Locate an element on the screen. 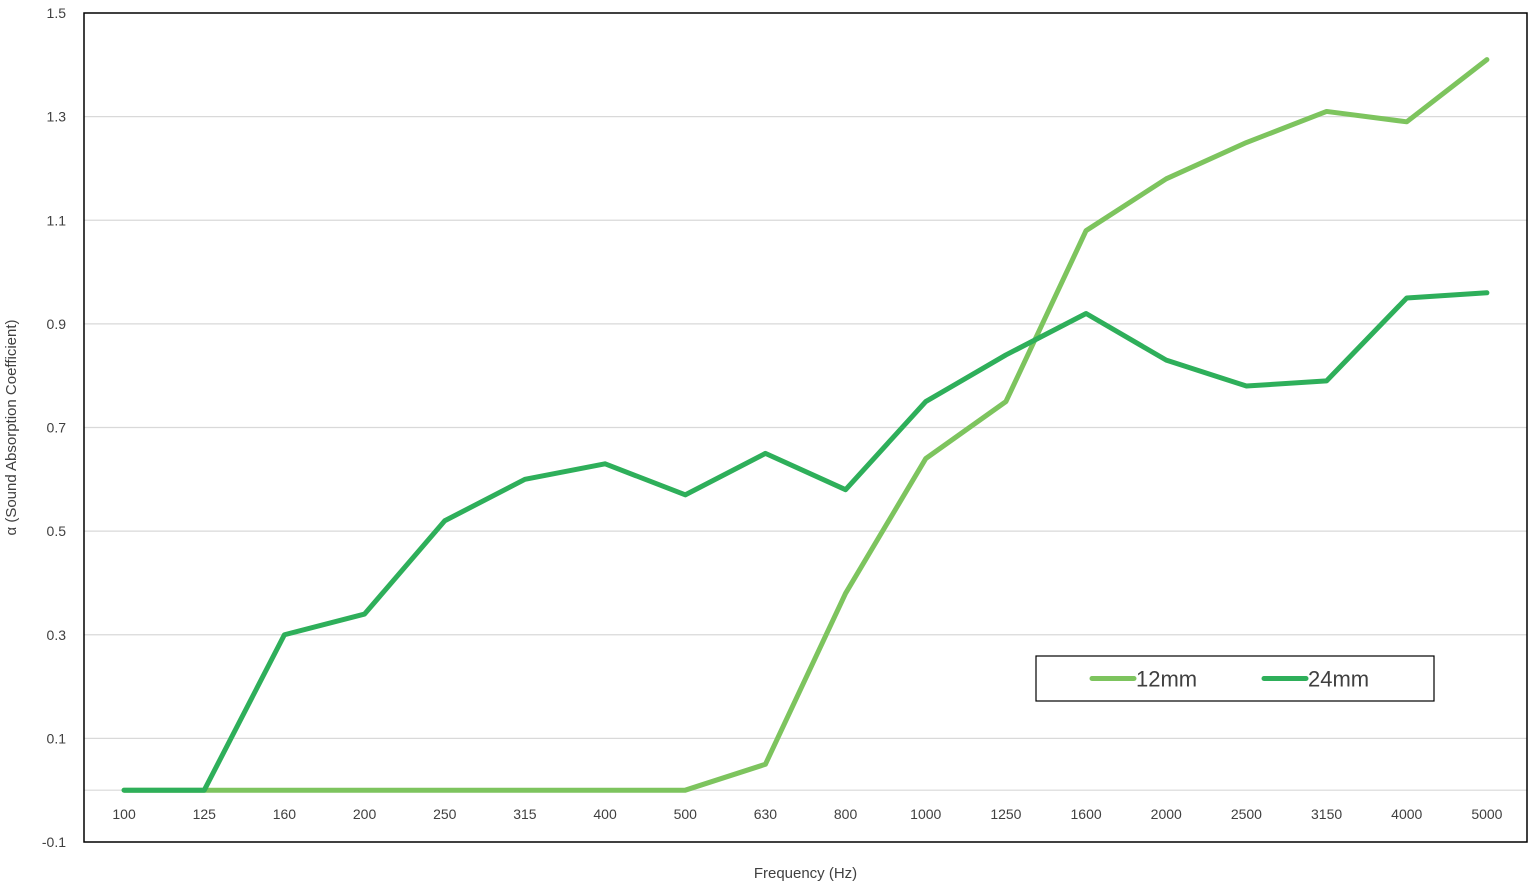 The height and width of the screenshot is (891, 1531). x-tick-label: 160 is located at coordinates (285, 814).